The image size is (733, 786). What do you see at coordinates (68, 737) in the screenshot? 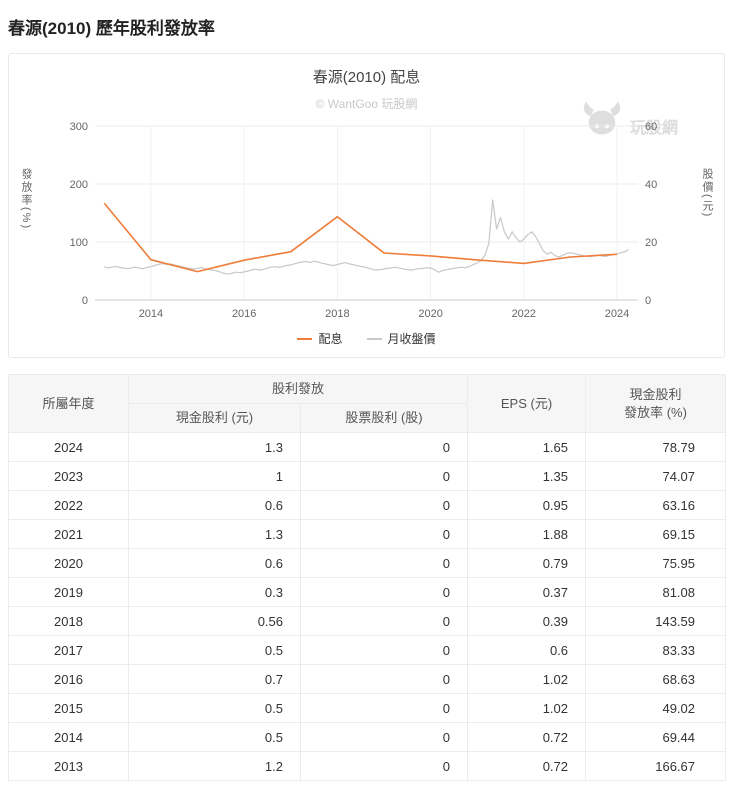
I see `cell-year: 2014` at bounding box center [68, 737].